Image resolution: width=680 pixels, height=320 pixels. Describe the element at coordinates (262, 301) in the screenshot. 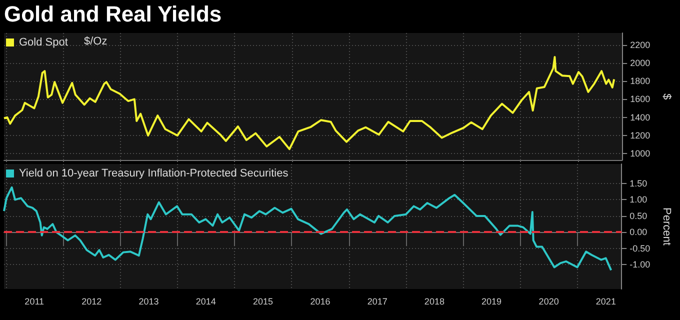

I see `x-tick-label: 2015` at that location.